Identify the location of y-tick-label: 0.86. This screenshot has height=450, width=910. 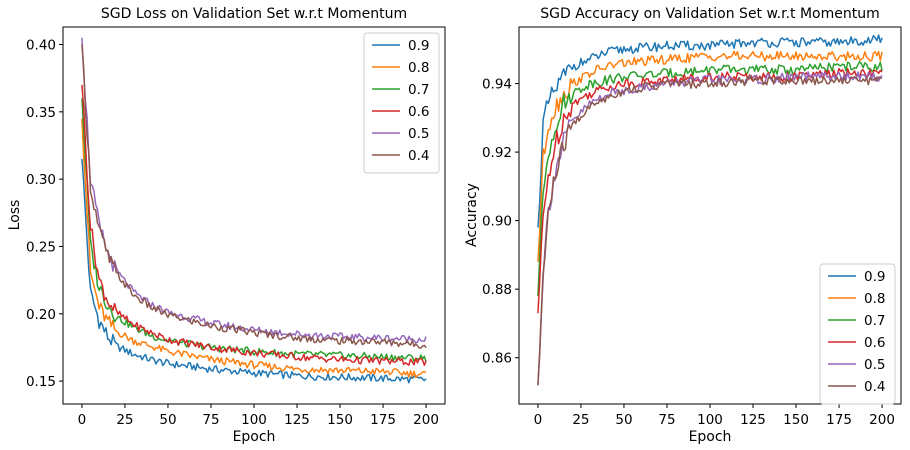
(497, 359).